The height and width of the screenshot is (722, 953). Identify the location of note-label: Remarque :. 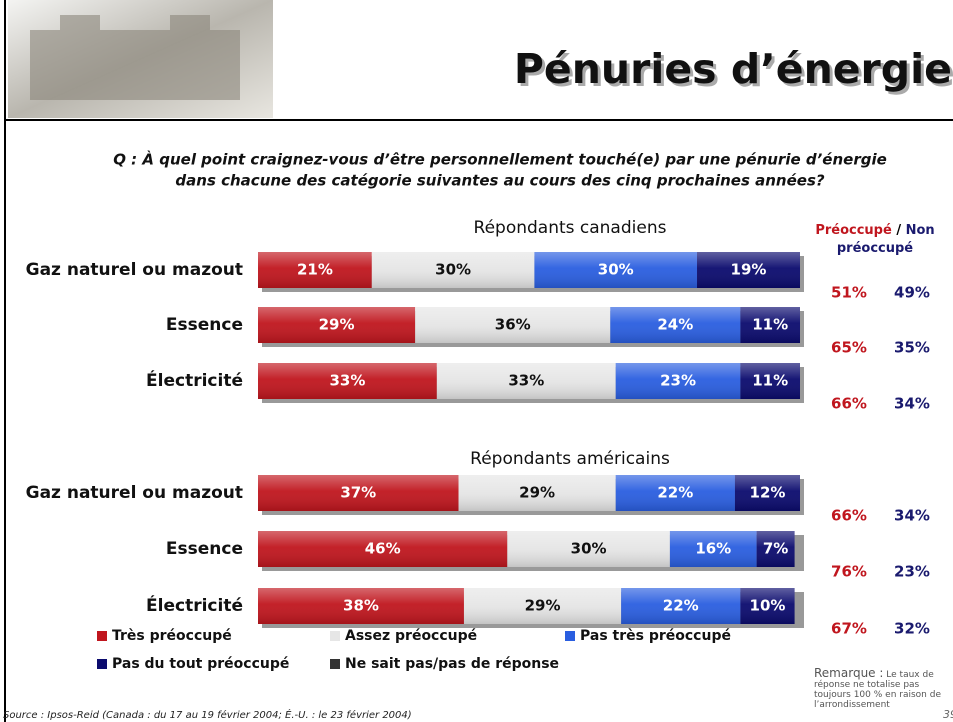
(849, 673).